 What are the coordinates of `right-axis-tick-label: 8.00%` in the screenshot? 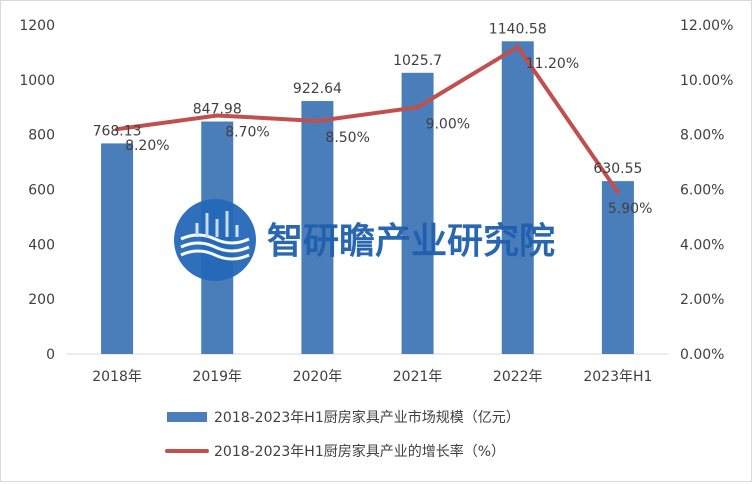 It's located at (702, 136).